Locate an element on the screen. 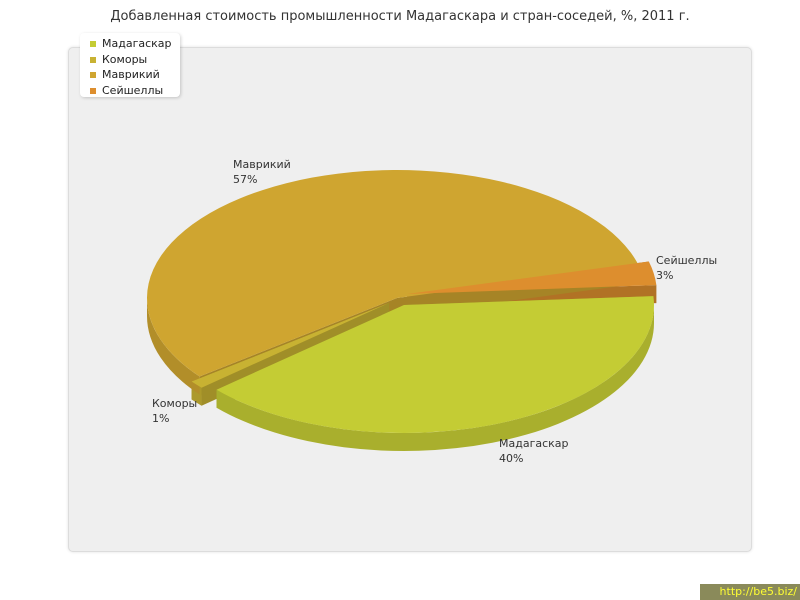 The image size is (800, 600). legend-item: Сейшеллы is located at coordinates (130, 91).